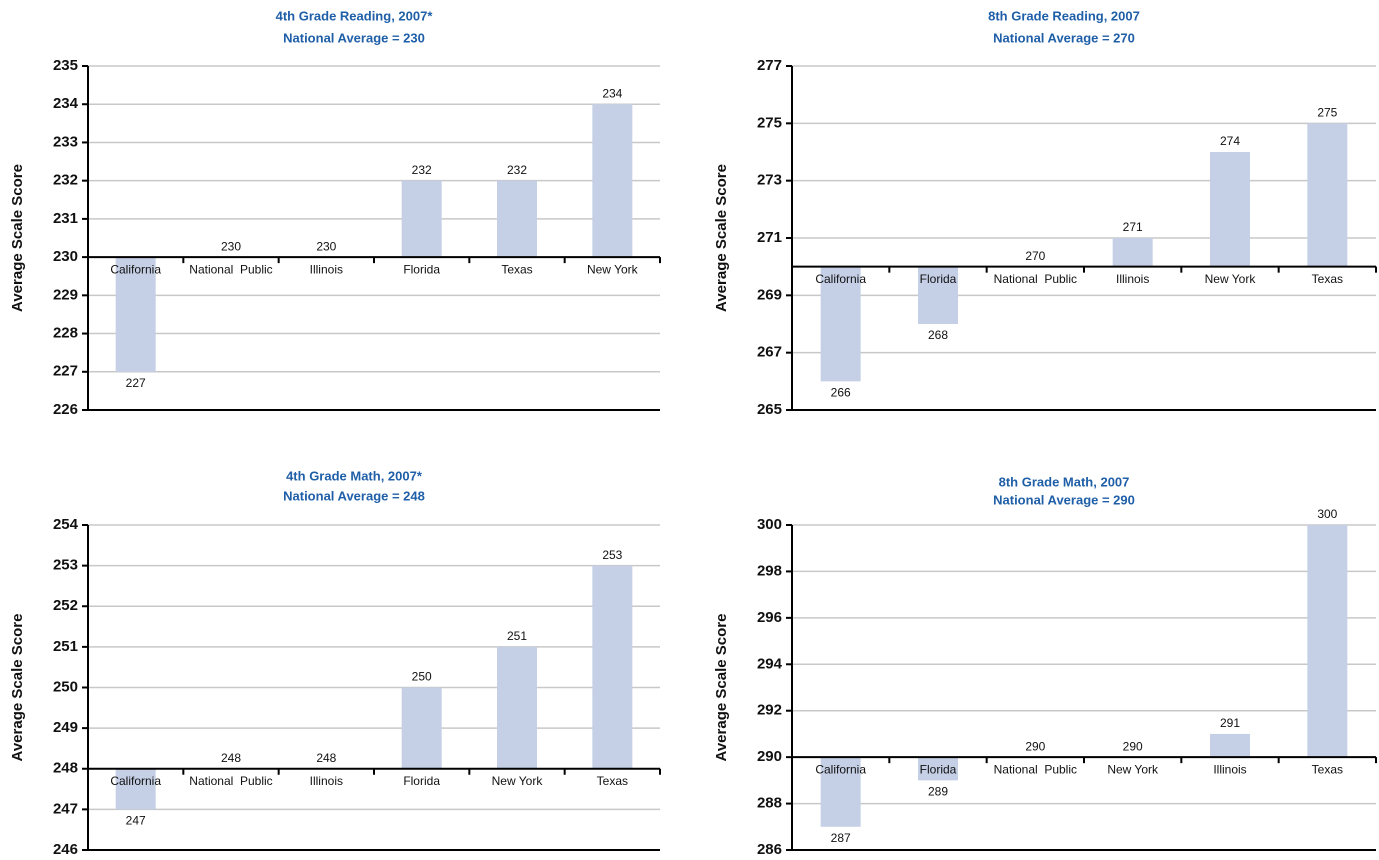 The width and height of the screenshot is (1379, 860). I want to click on value-label: 227, so click(136, 383).